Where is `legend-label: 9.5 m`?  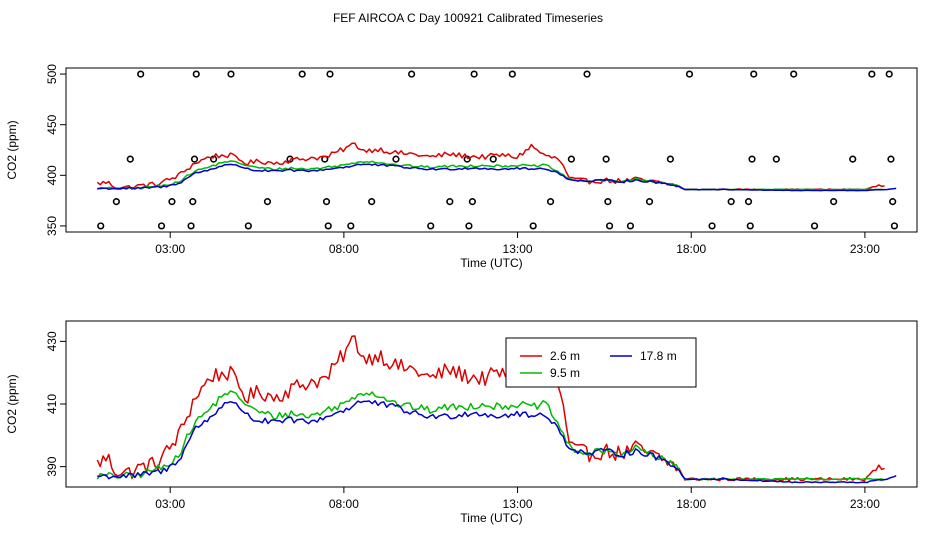 legend-label: 9.5 m is located at coordinates (565, 373).